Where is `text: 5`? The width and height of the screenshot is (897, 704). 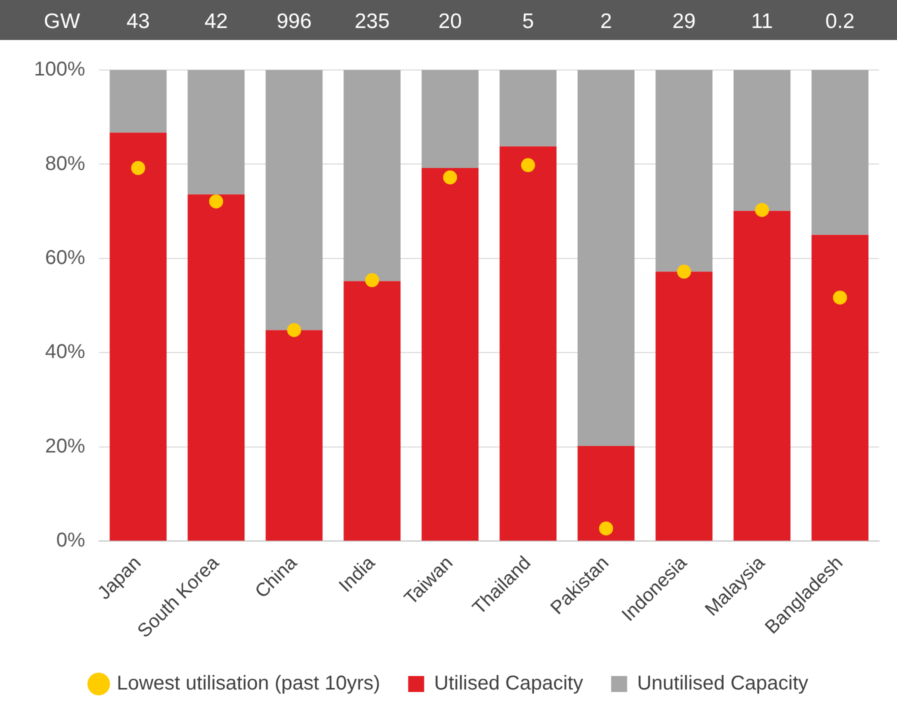
text: 5 is located at coordinates (528, 21).